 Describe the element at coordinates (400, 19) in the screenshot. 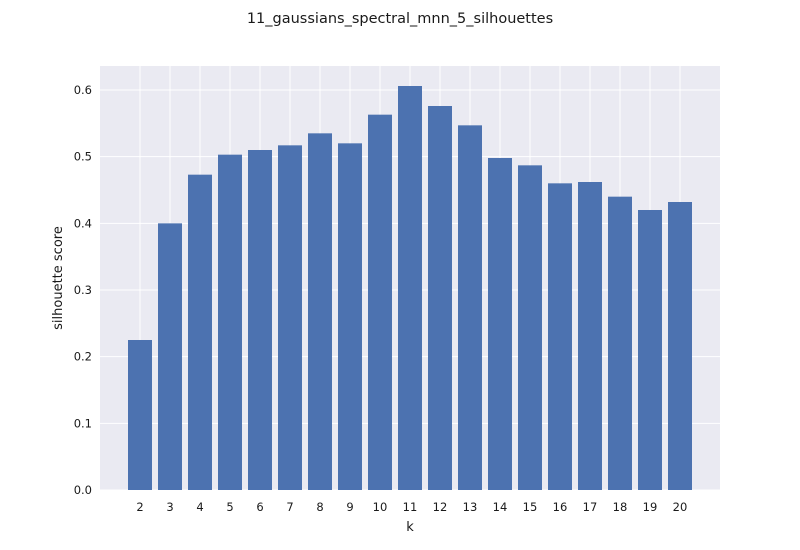

I see `chart-title: 11_gaussians_spectral_mnn_5_silhouettes` at that location.